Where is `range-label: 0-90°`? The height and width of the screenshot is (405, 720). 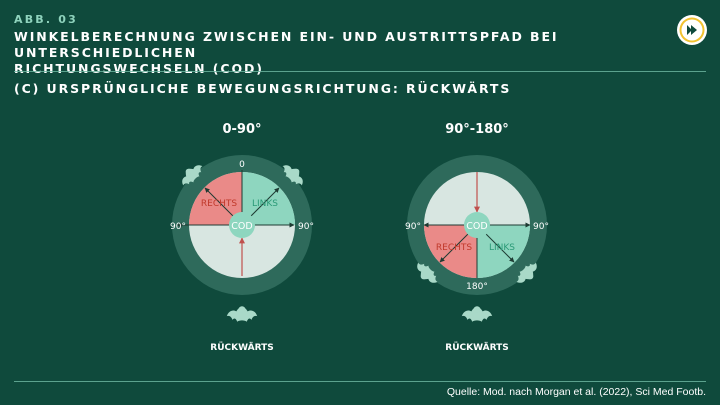
range-label: 0-90° is located at coordinates (241, 129).